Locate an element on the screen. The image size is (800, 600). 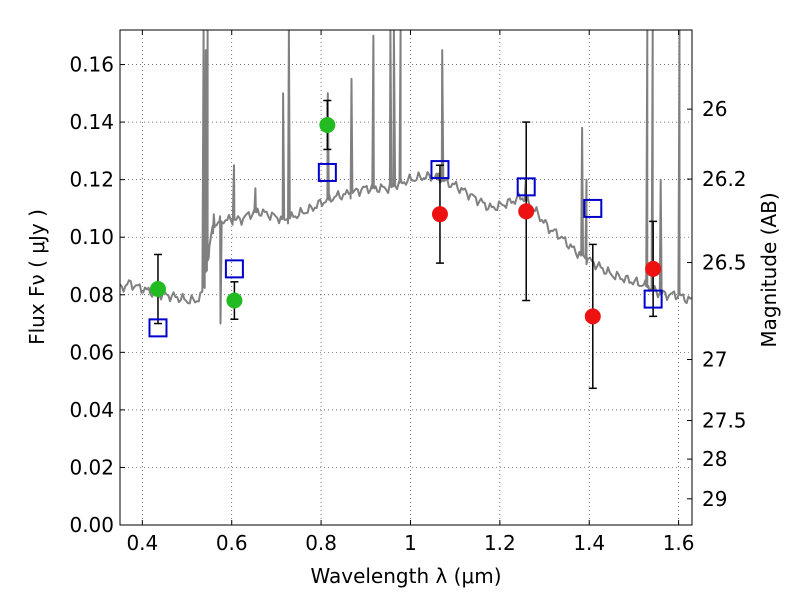
x-tick-label: 0.6 is located at coordinates (232, 543).